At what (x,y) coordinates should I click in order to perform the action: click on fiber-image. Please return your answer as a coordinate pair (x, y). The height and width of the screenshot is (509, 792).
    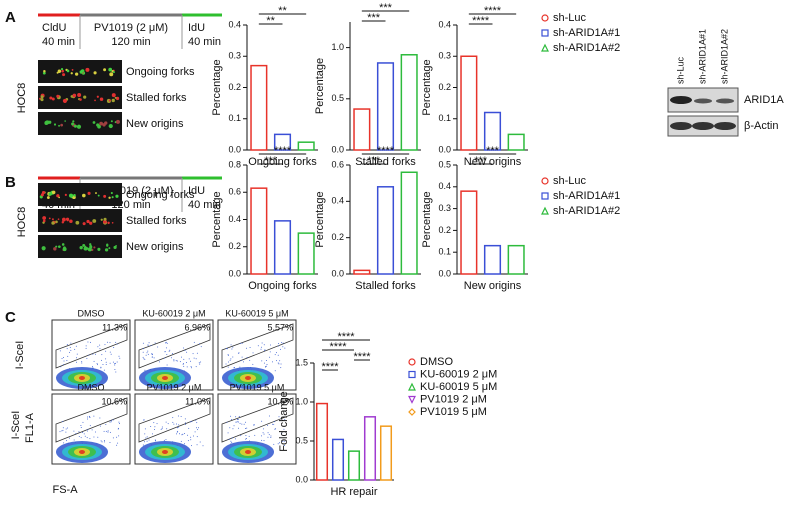
    Looking at the image, I should click on (80, 220).